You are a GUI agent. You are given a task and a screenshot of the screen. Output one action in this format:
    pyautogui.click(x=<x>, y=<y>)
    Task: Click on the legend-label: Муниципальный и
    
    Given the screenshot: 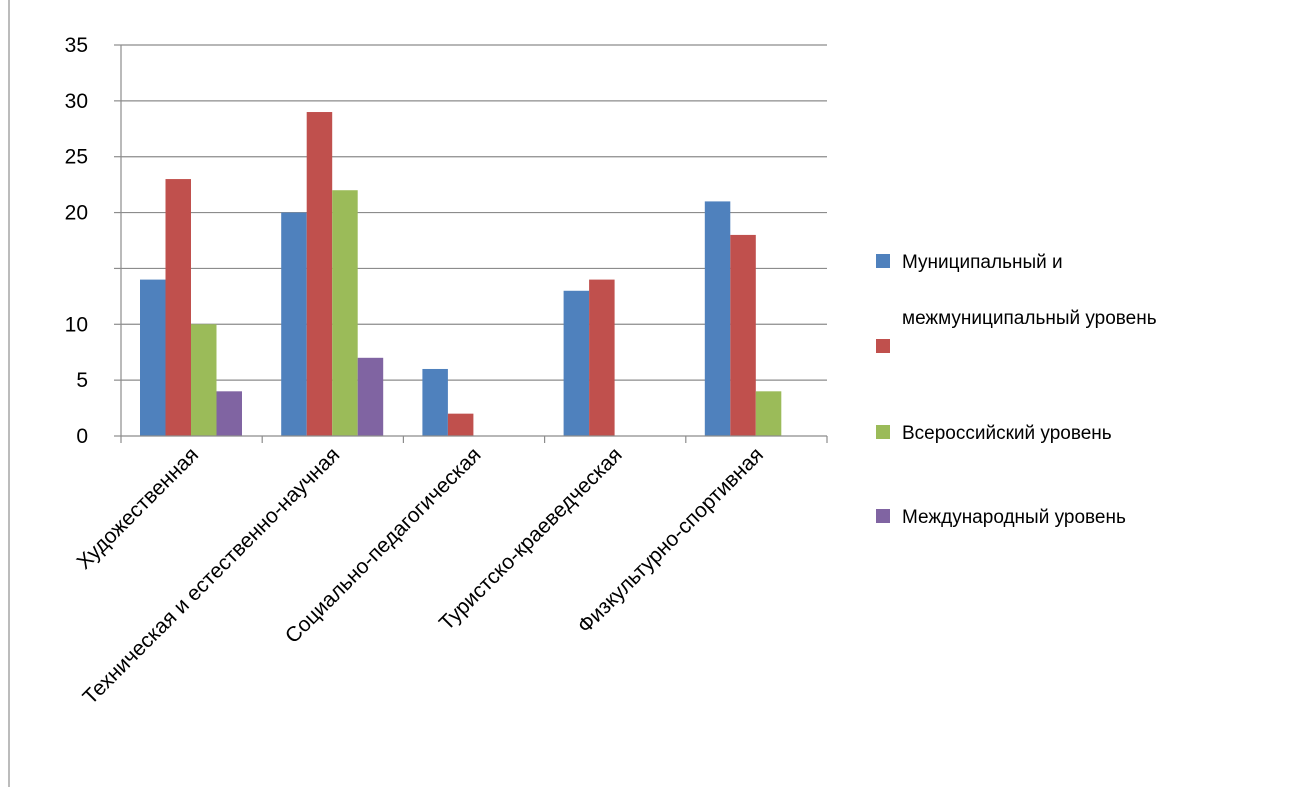 What is the action you would take?
    pyautogui.click(x=982, y=262)
    